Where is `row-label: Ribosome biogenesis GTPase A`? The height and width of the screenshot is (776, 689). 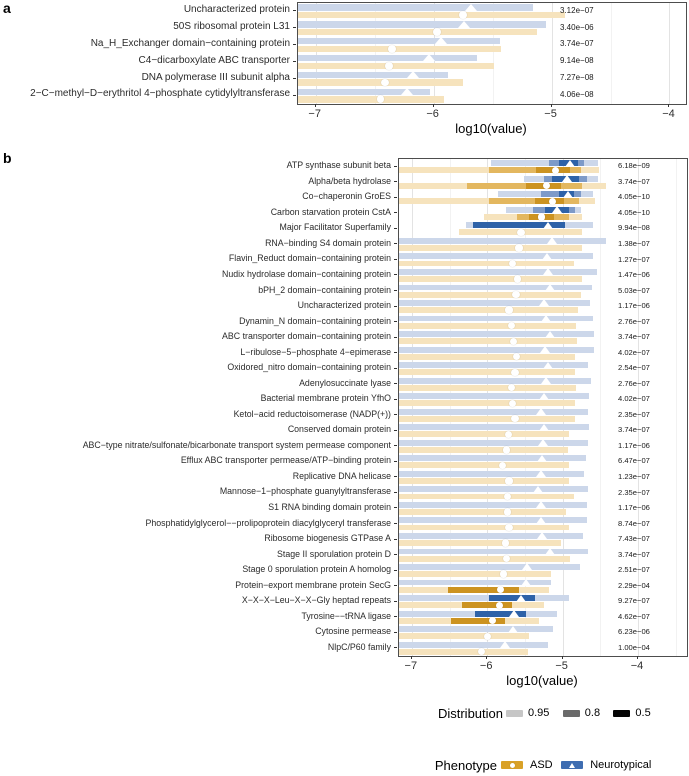 row-label: Ribosome biogenesis GTPase A is located at coordinates (327, 538).